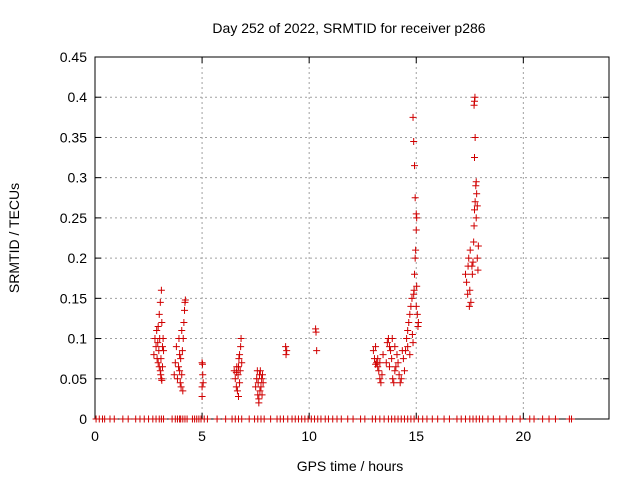  I want to click on y-tick-label: 0.45, so click(73, 57).